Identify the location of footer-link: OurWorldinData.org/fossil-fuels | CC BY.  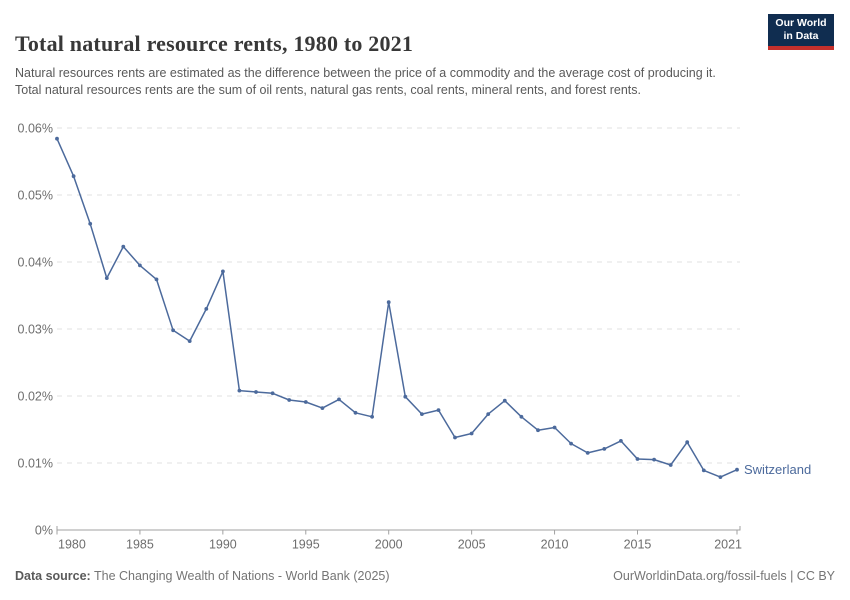
(724, 576).